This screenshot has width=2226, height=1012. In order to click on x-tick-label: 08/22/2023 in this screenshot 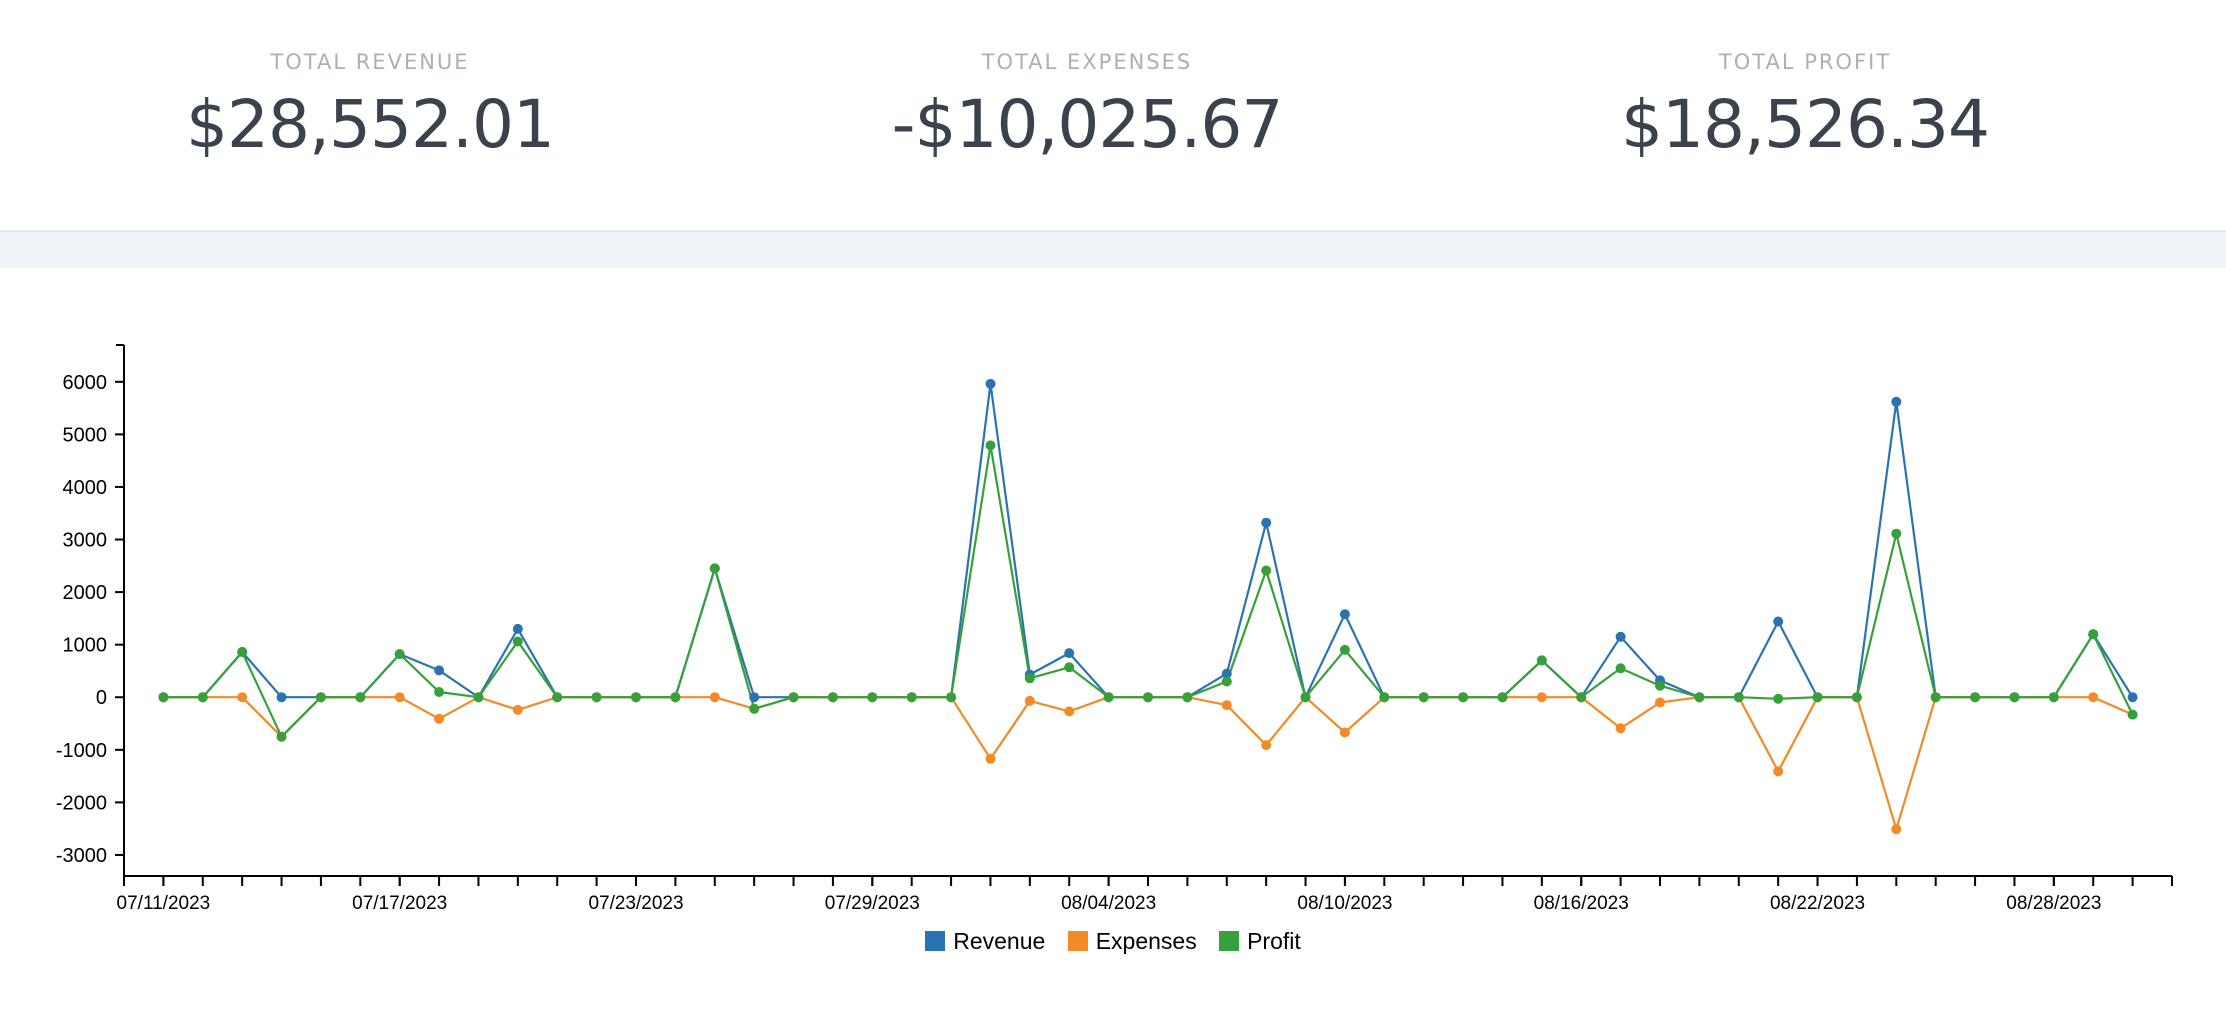, I will do `click(1817, 903)`.